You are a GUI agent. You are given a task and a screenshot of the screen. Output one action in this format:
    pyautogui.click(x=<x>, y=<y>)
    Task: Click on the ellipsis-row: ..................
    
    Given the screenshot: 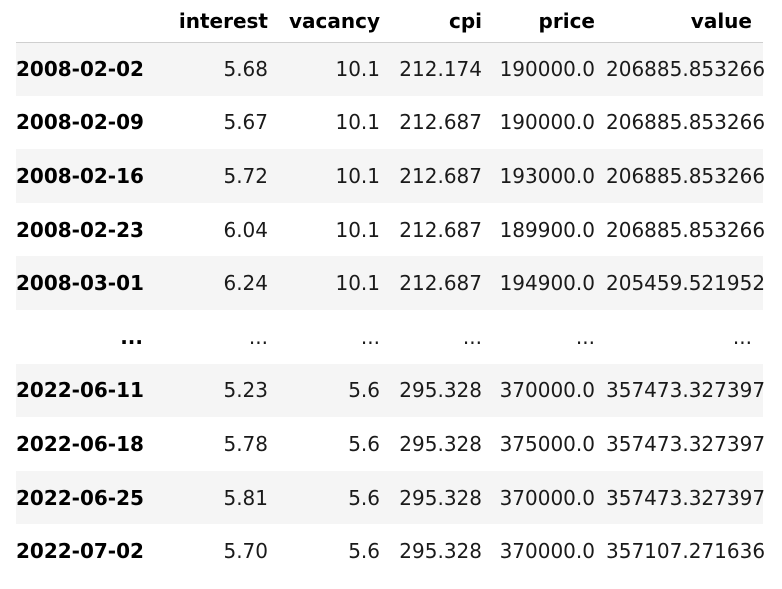 What is the action you would take?
    pyautogui.click(x=389, y=336)
    